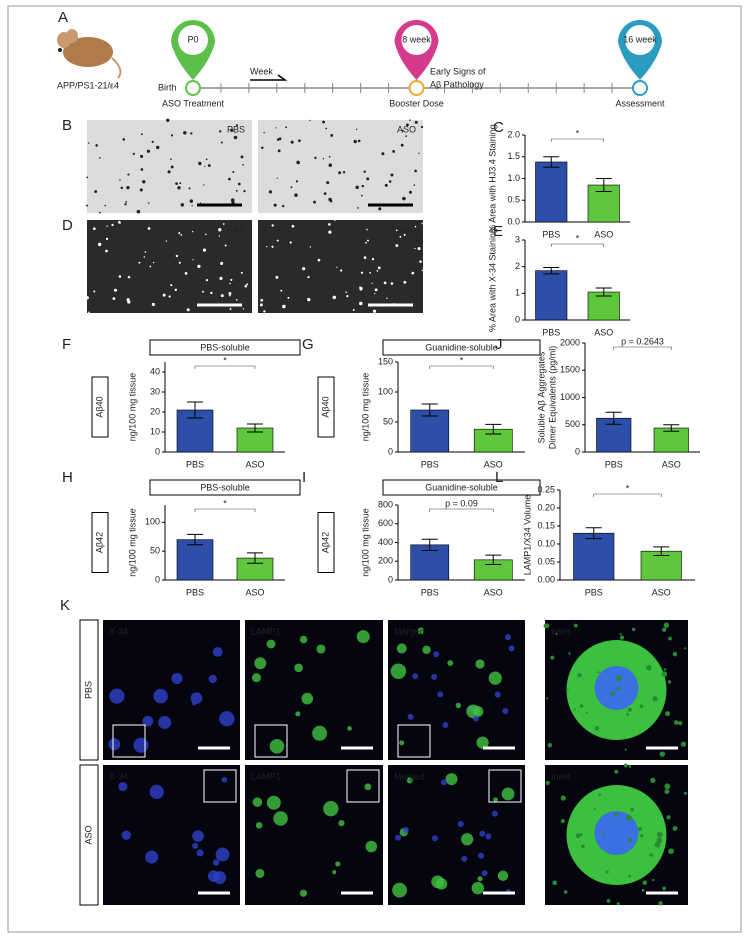 This screenshot has width=749, height=940. Describe the element at coordinates (416, 88) in the screenshot. I see `pin-point` at that location.